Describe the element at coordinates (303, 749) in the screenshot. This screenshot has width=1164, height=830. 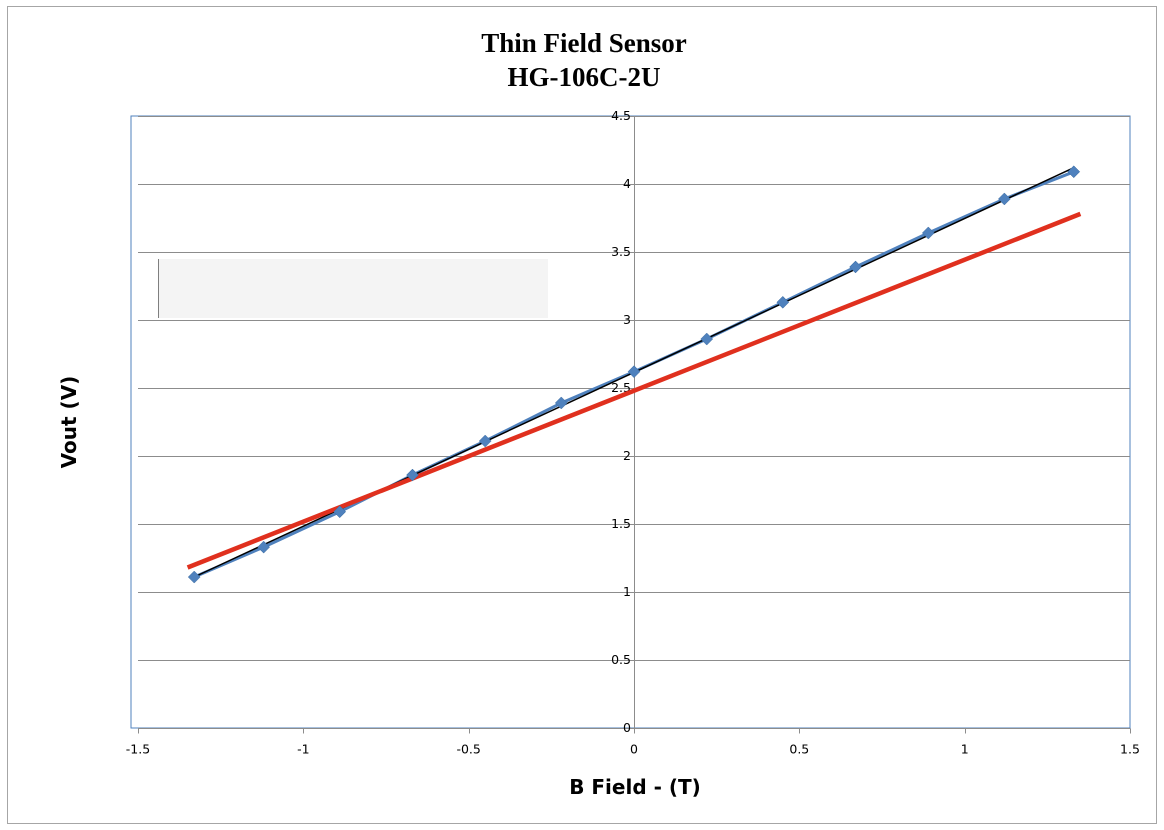
I see `x-tick-label: -1` at that location.